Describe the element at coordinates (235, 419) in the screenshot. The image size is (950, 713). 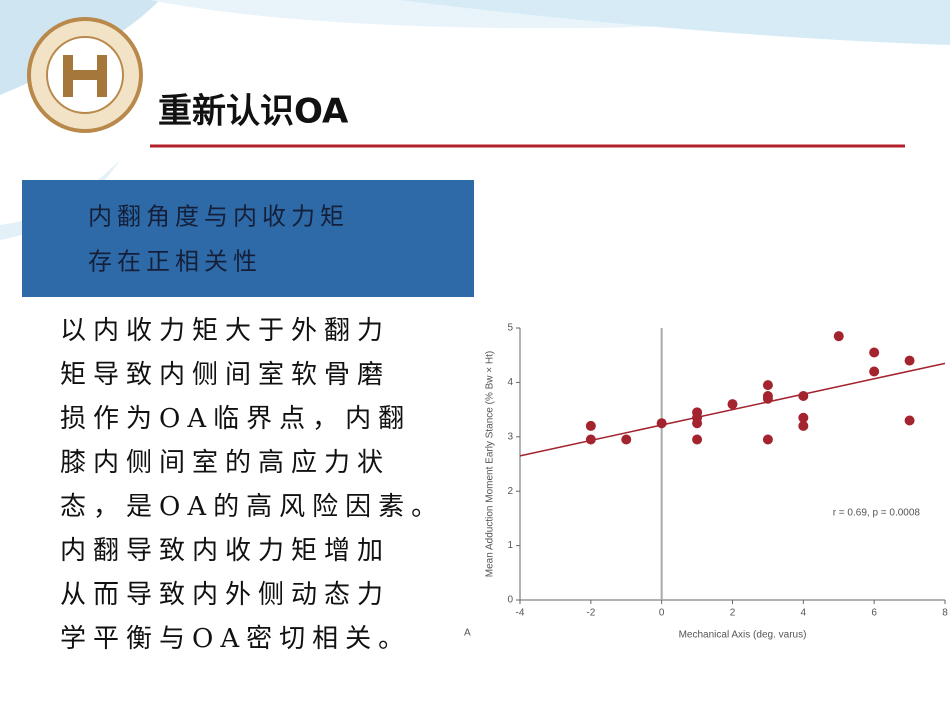
I see `body-line: 损作为OA临界点，内翻` at that location.